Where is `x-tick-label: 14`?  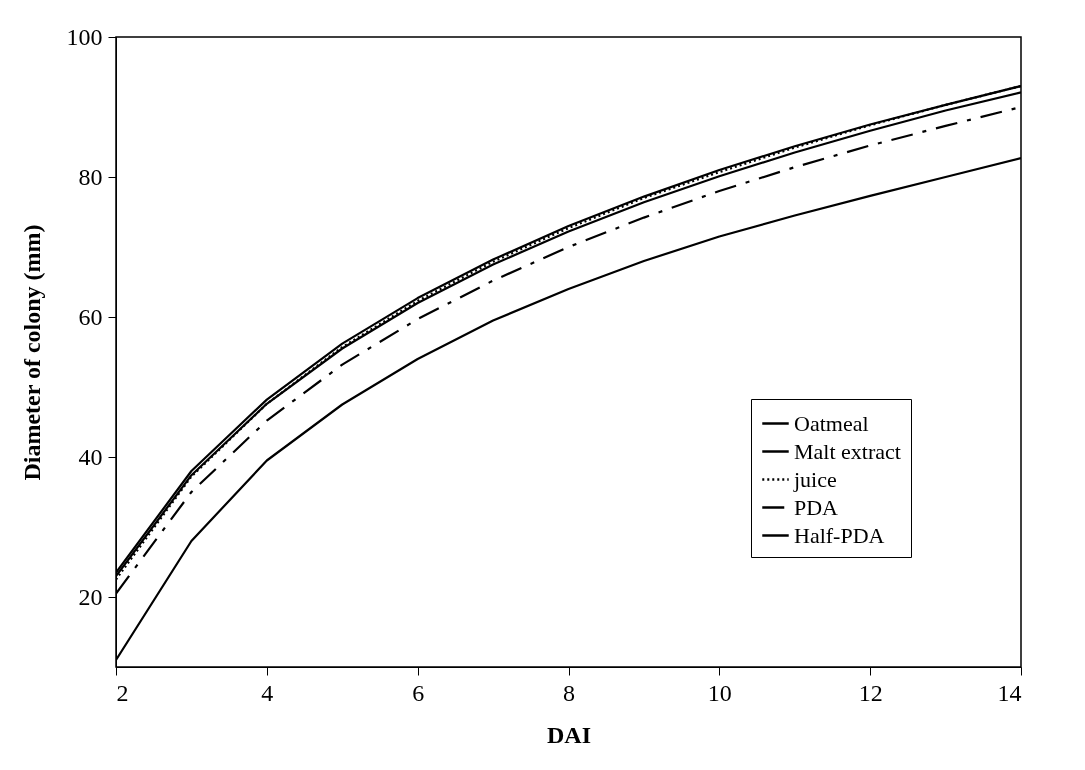 x-tick-label: 14 is located at coordinates (1009, 692).